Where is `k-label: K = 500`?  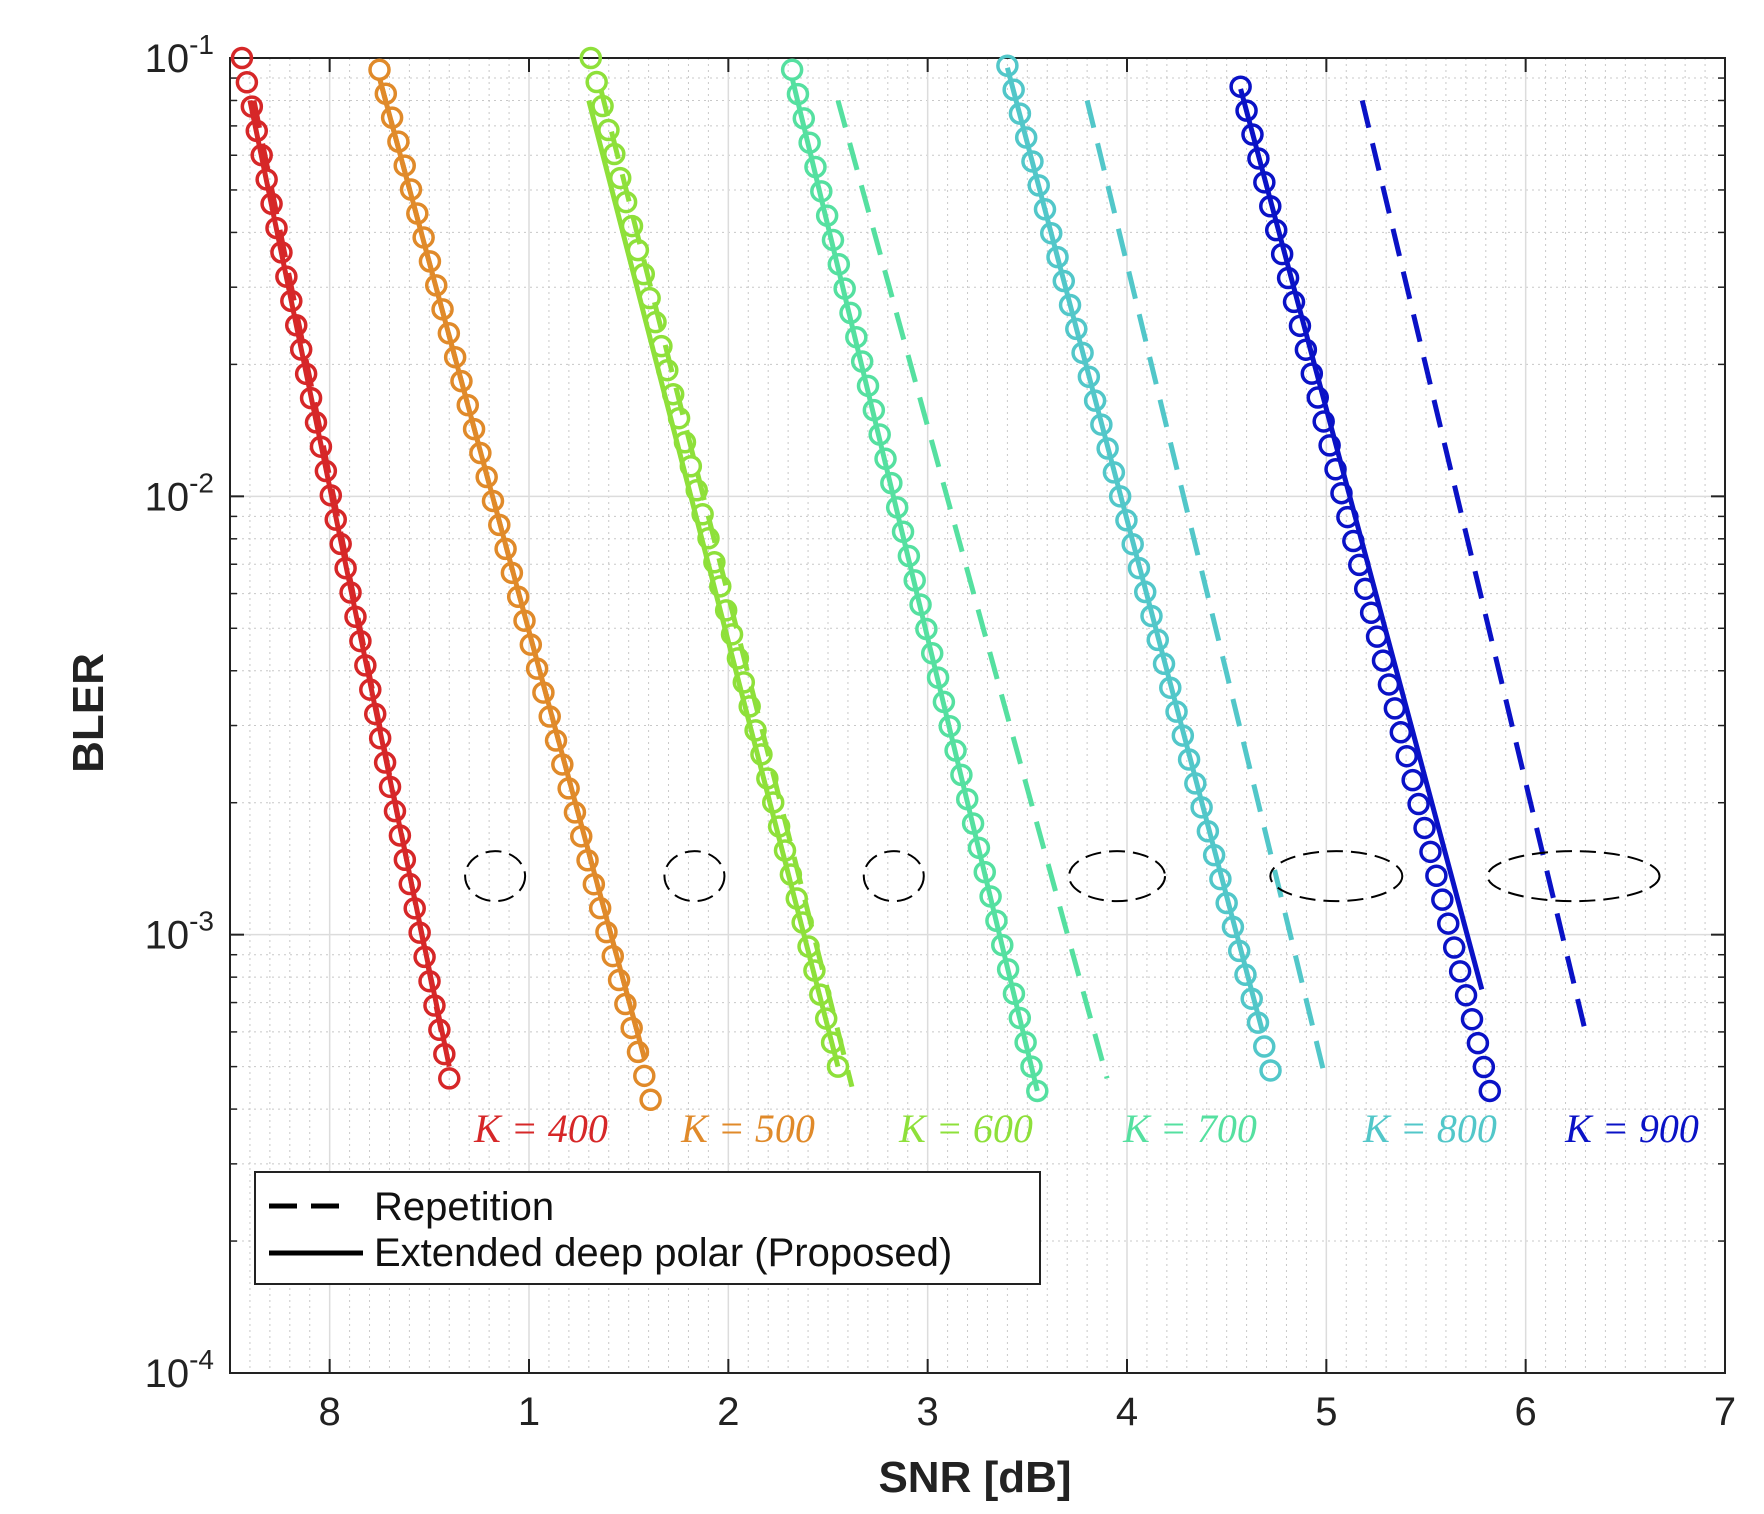
k-label: K = 500 is located at coordinates (747, 1128).